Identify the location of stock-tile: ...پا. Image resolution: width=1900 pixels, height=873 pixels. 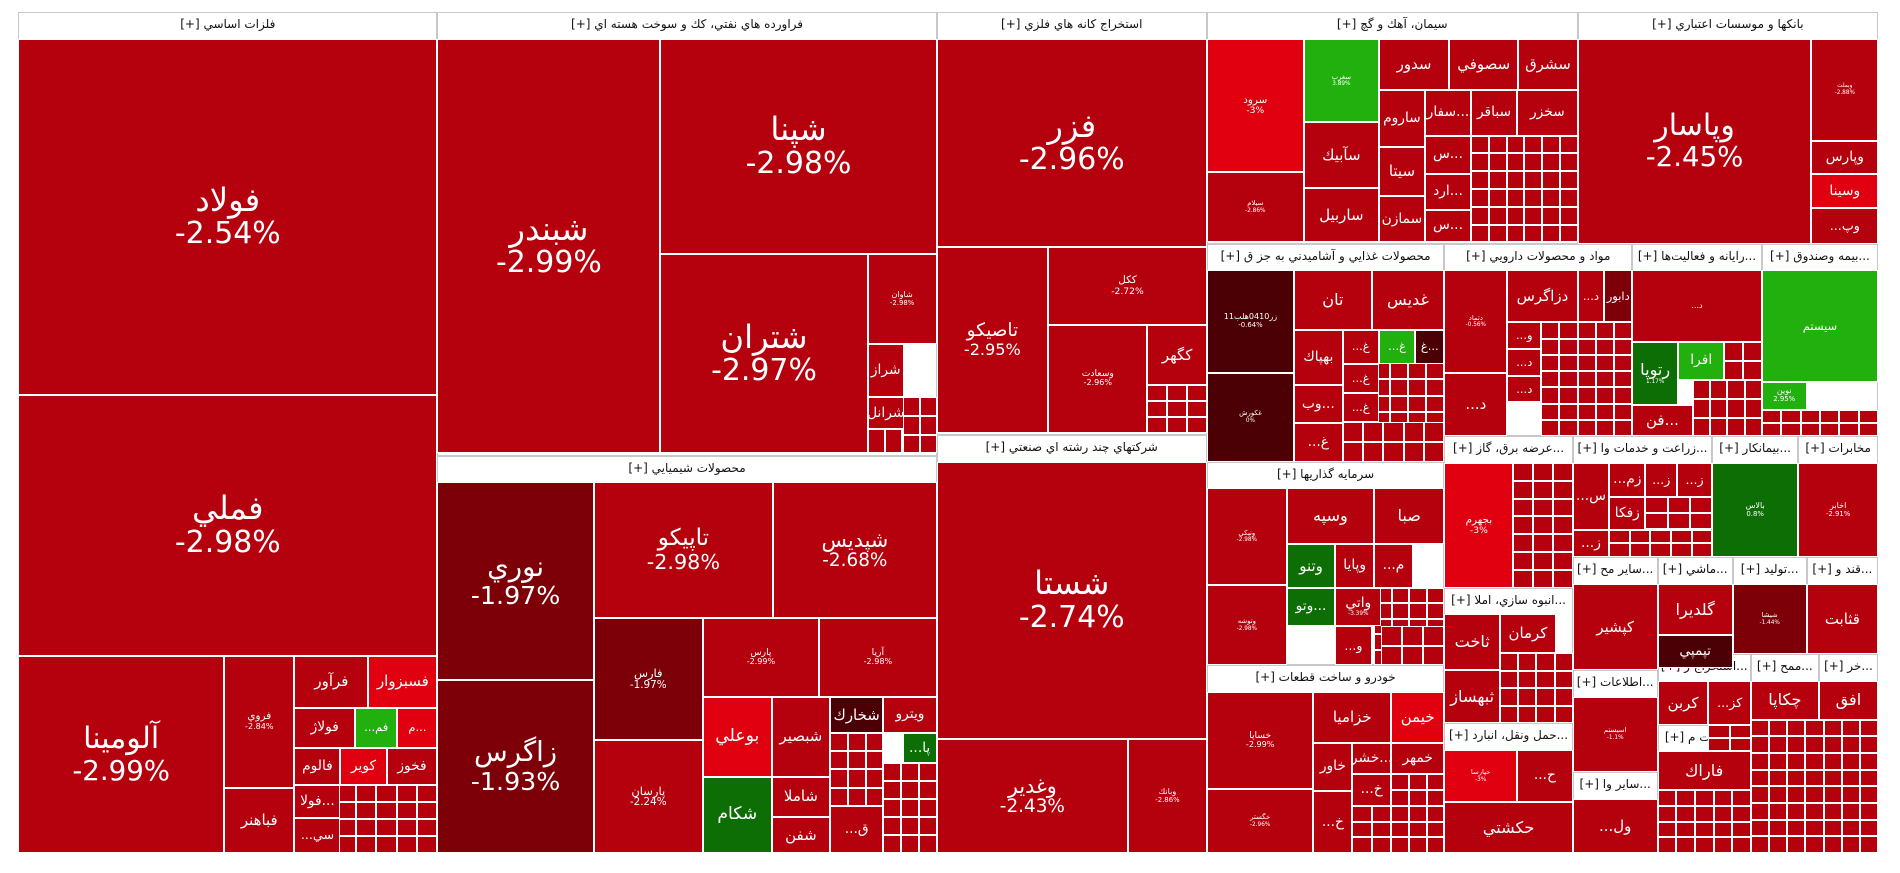
(919, 748).